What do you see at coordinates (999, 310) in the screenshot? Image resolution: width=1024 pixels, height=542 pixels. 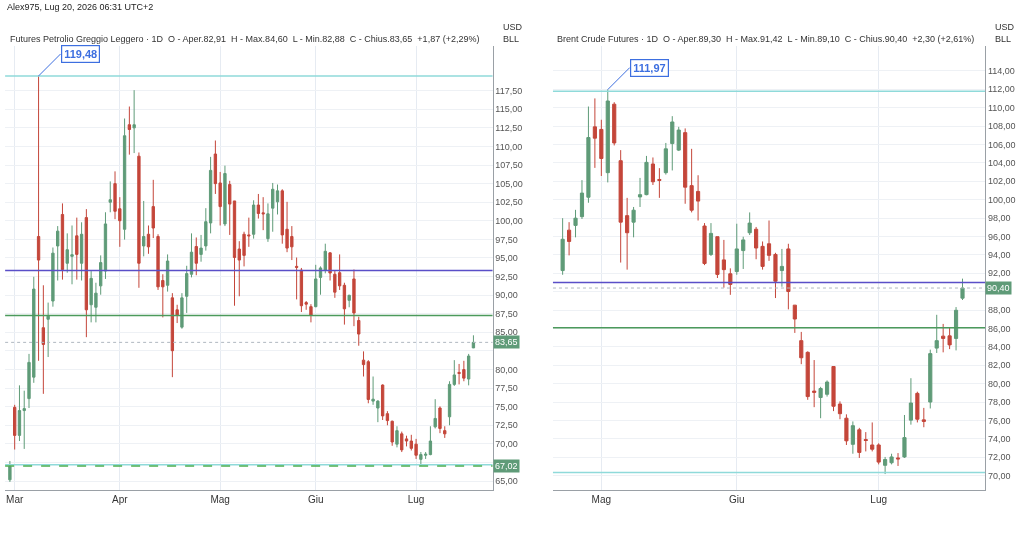 I see `y-tick-label: 88,00` at bounding box center [999, 310].